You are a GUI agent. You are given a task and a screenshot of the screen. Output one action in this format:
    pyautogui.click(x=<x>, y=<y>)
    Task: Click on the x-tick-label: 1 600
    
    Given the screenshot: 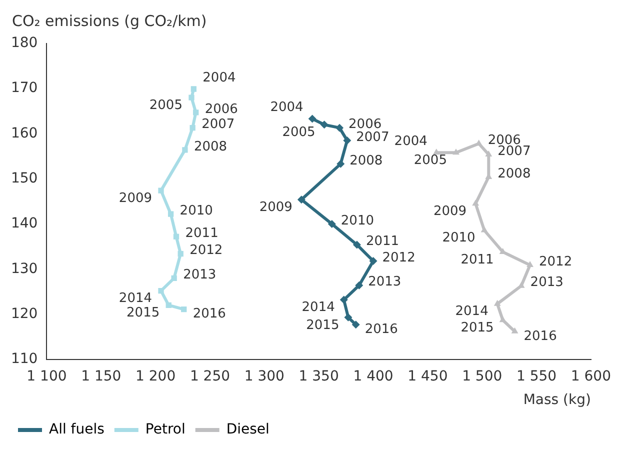 What is the action you would take?
    pyautogui.click(x=591, y=376)
    